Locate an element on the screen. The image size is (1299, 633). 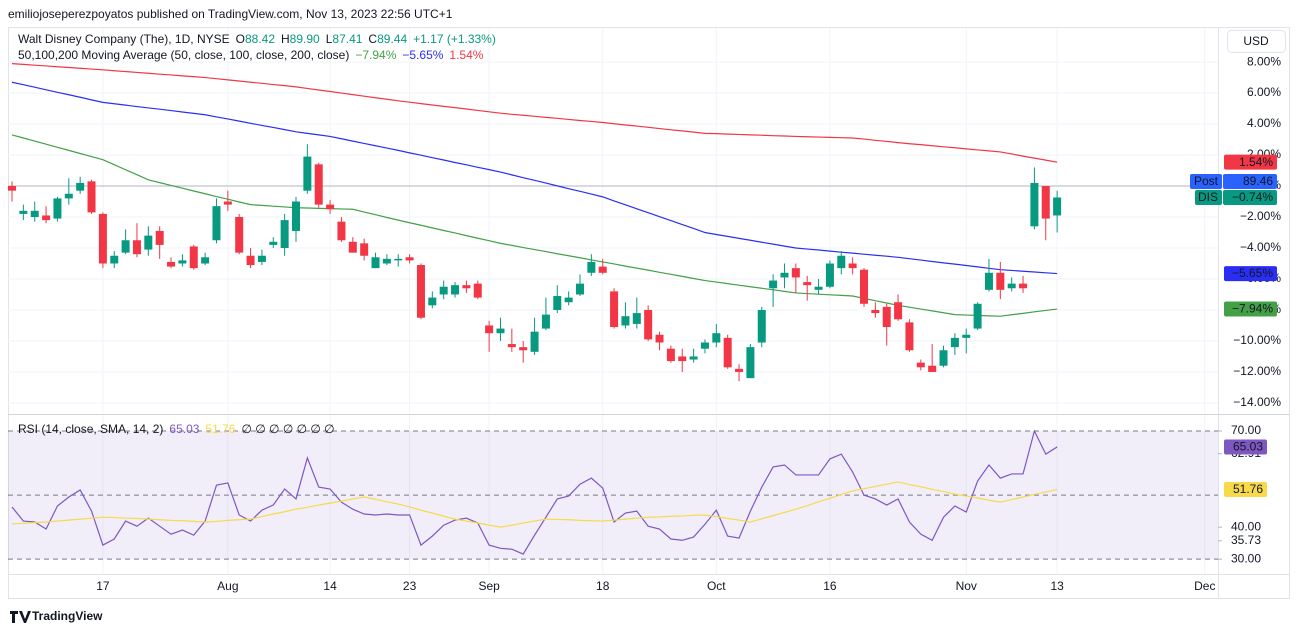
y-tick-label: −4.00% is located at coordinates (1260, 247).